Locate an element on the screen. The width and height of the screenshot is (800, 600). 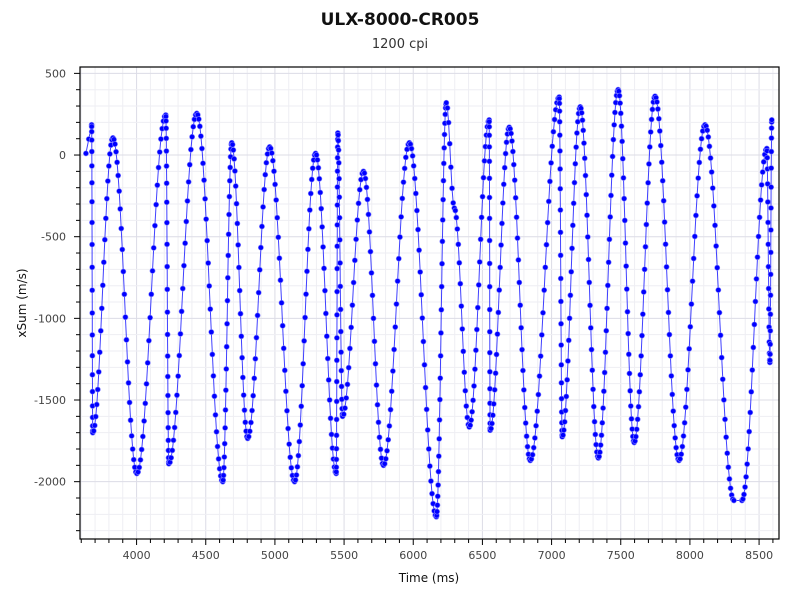
x-tick-label: 7500 is located at coordinates (621, 555).